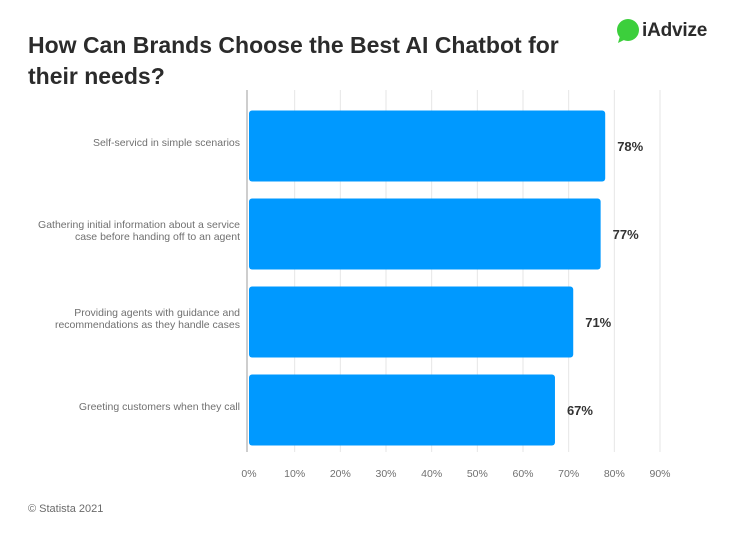  What do you see at coordinates (614, 474) in the screenshot?
I see `x-tick-label: 80%` at bounding box center [614, 474].